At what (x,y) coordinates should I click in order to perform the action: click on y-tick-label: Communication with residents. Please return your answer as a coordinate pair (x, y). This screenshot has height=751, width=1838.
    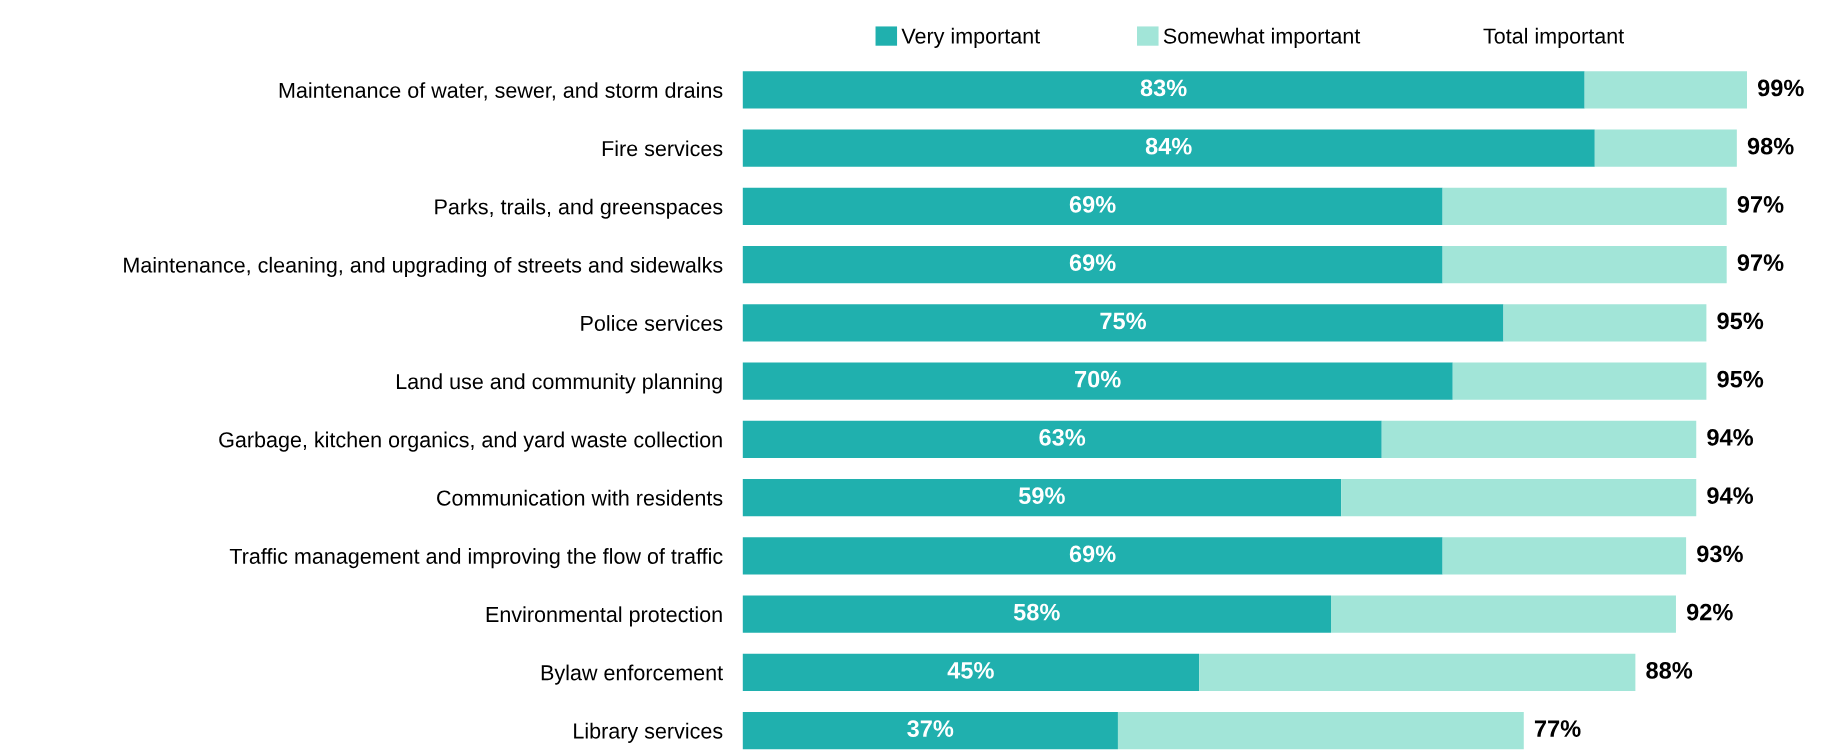
    Looking at the image, I should click on (580, 497).